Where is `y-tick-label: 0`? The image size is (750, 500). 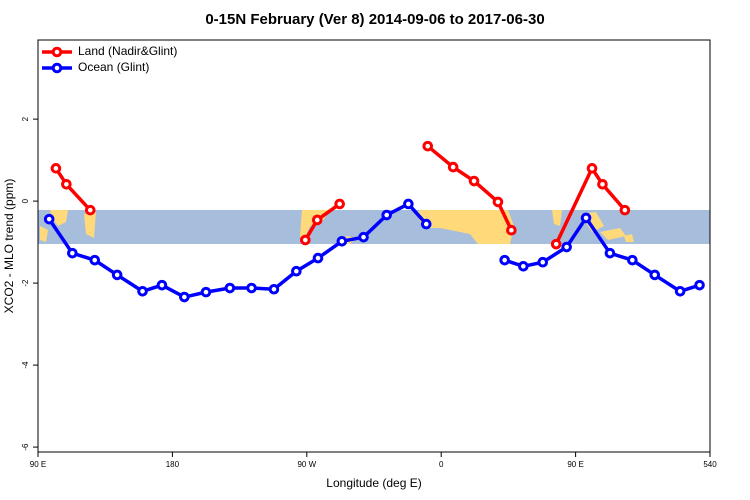
y-tick-label: 0 is located at coordinates (25, 200).